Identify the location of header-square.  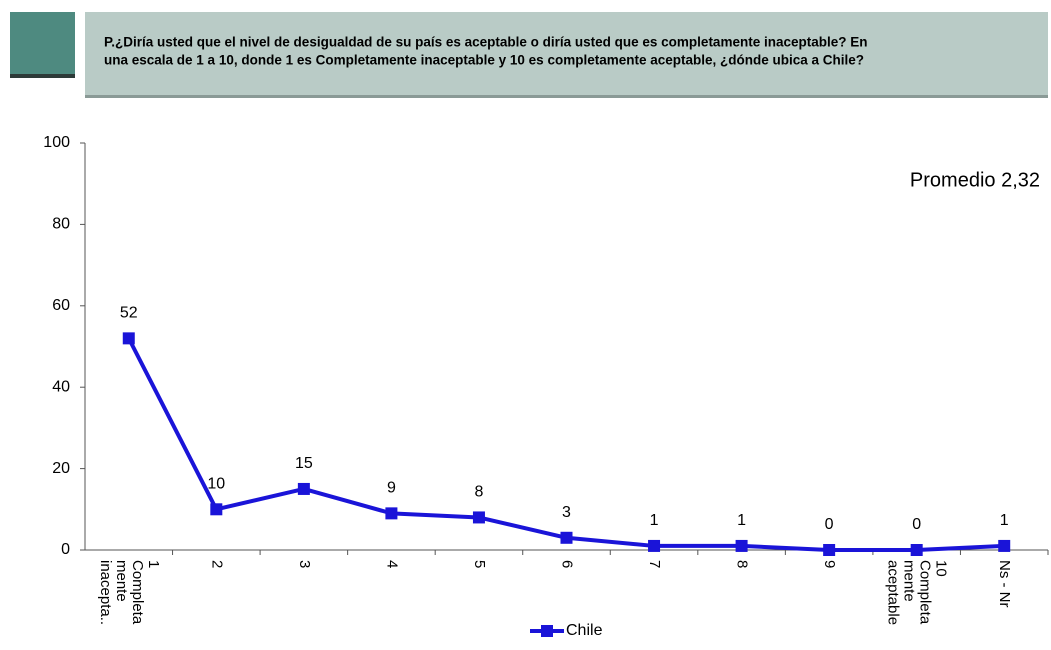
(42, 45).